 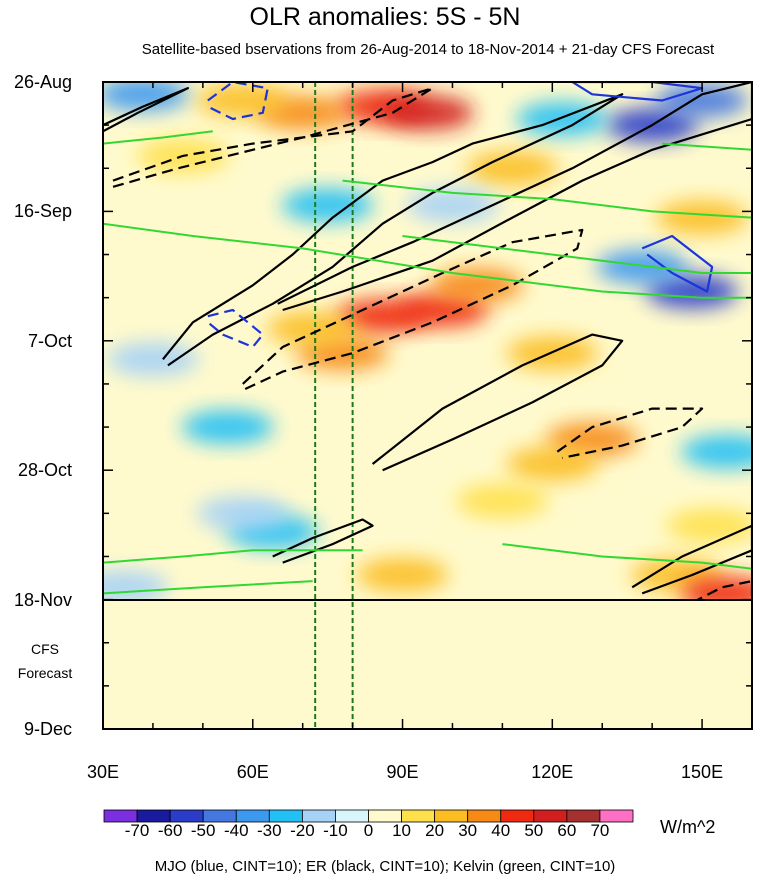 I want to click on colorbar-label: -10, so click(x=335, y=830).